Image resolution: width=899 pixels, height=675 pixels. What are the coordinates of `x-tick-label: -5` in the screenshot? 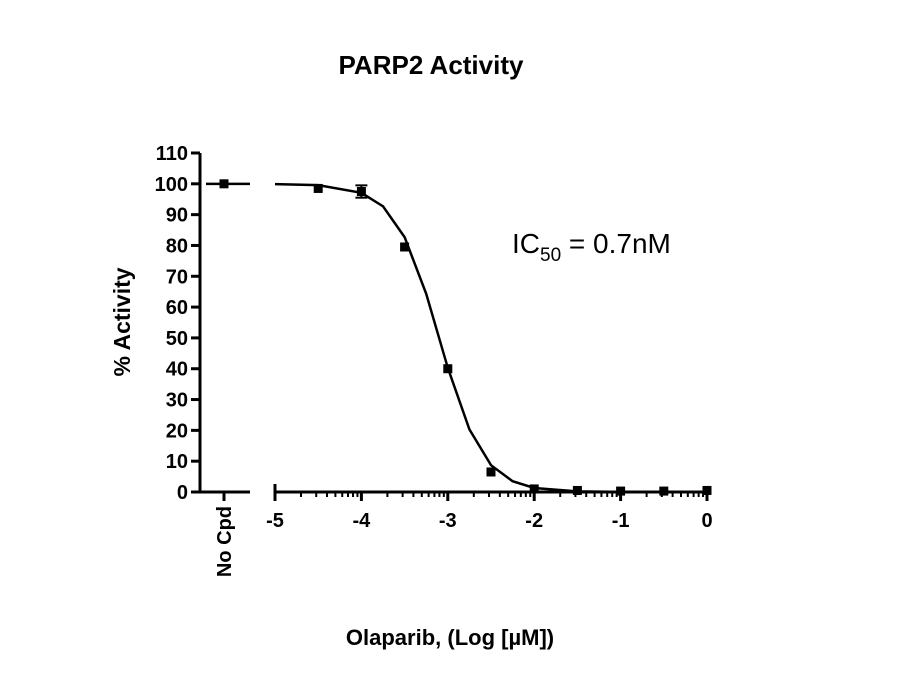 It's located at (275, 521).